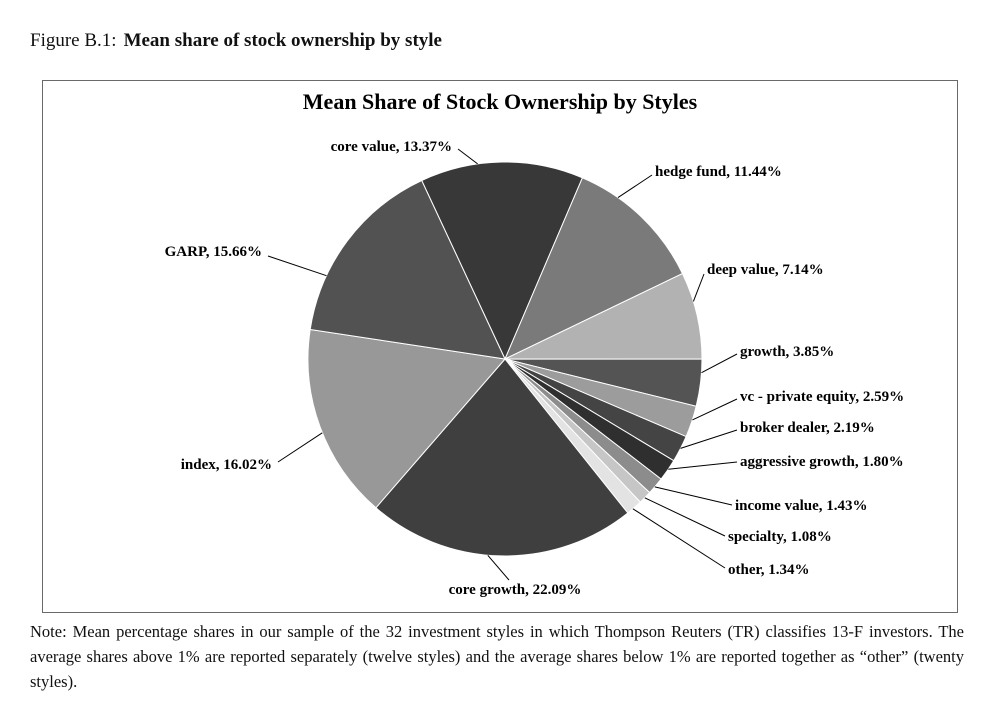 The image size is (1000, 709). Describe the element at coordinates (801, 506) in the screenshot. I see `pie-label-income-value: income value, 1.43%` at that location.